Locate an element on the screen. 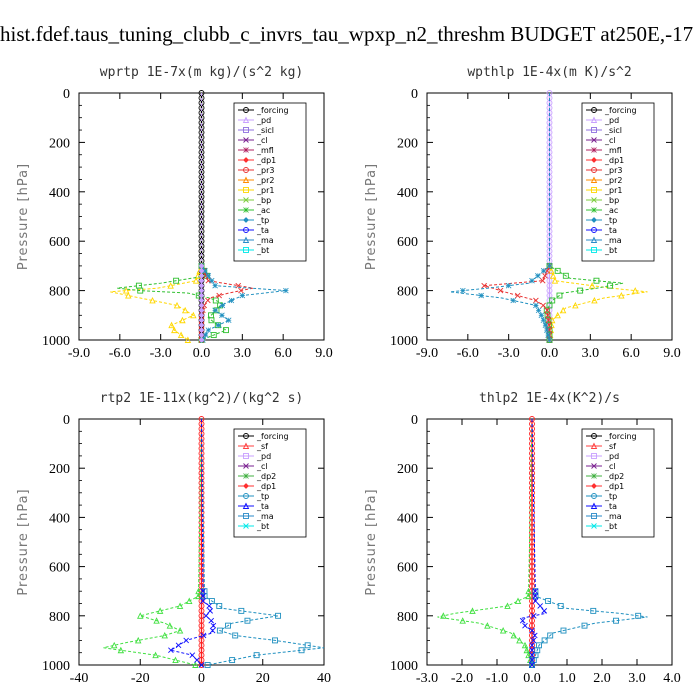 The height and width of the screenshot is (700, 700). y-tick-label: 600 is located at coordinates (407, 568).